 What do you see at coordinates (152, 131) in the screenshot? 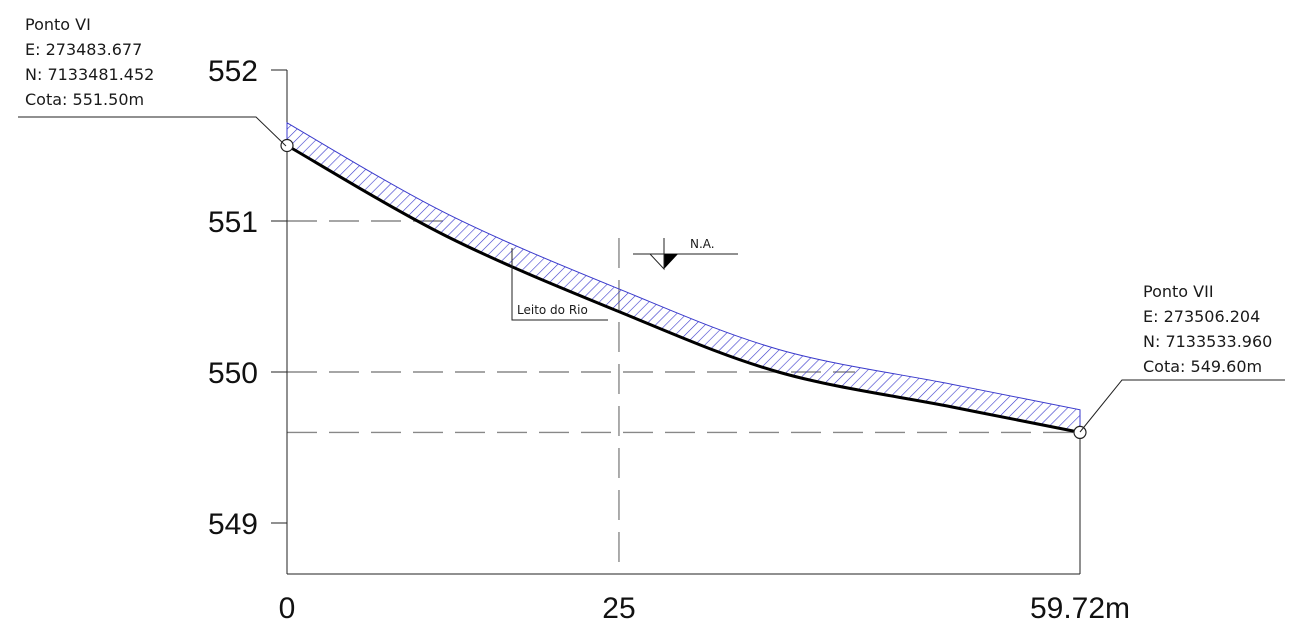
I see `ponto-vi-leader` at bounding box center [152, 131].